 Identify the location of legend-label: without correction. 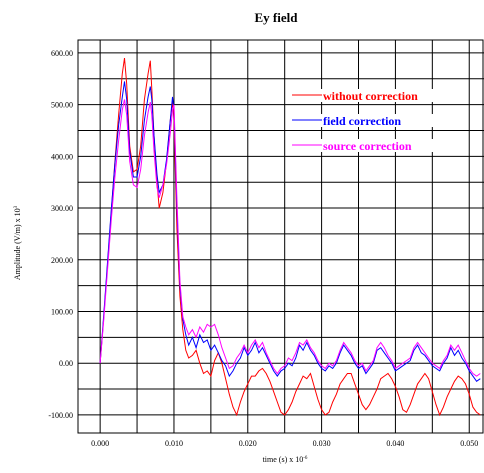
(370, 96).